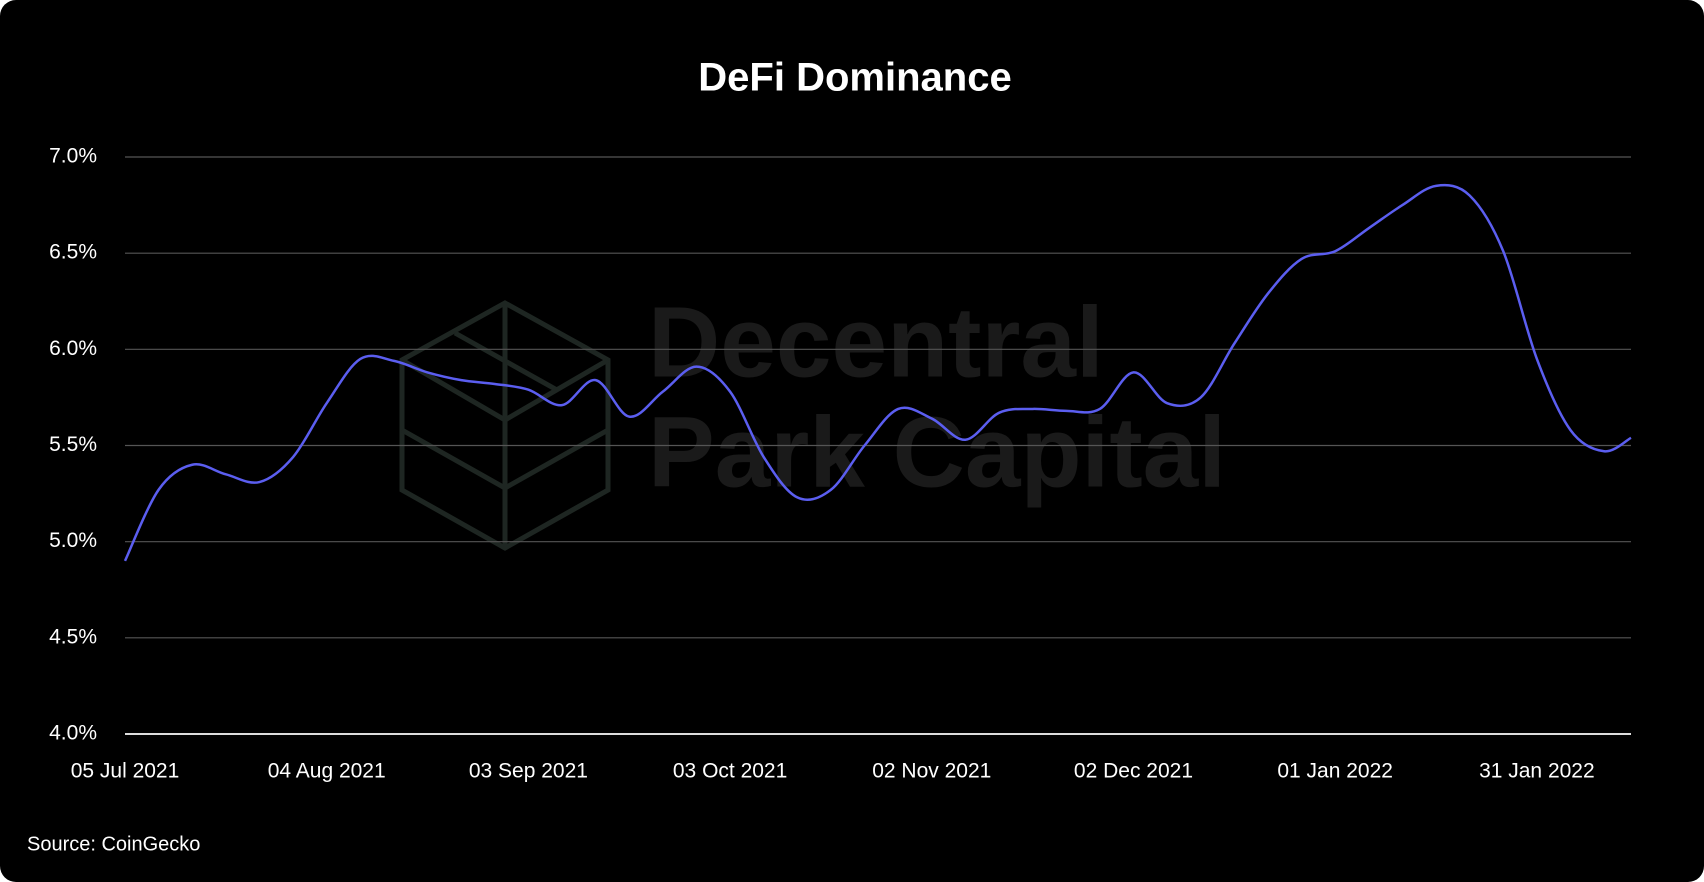 Image resolution: width=1704 pixels, height=882 pixels. Describe the element at coordinates (73, 348) in the screenshot. I see `y-tick-label: 6.0%` at that location.